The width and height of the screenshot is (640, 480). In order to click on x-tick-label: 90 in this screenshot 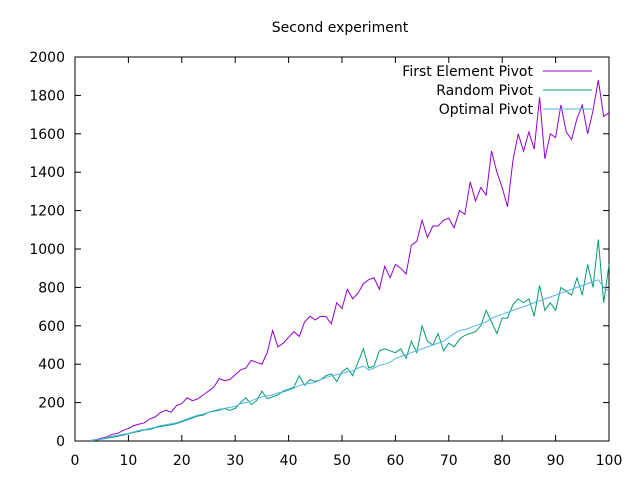, I will do `click(556, 461)`.